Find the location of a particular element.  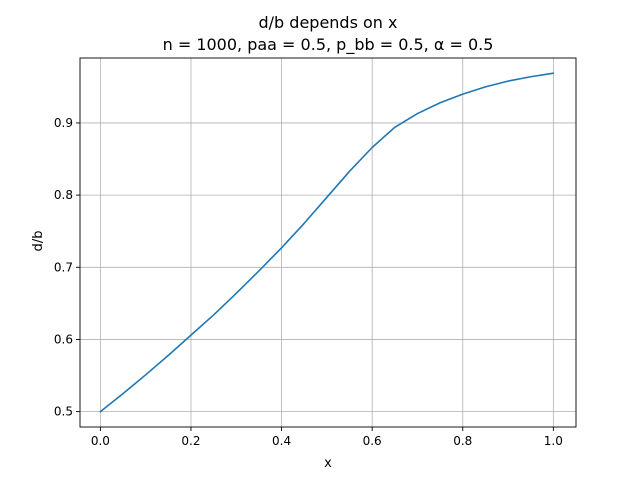

chart-subtitle: n = 1000, paa = 0.5, p_bb = 0.5, α = 0.5 is located at coordinates (328, 45).